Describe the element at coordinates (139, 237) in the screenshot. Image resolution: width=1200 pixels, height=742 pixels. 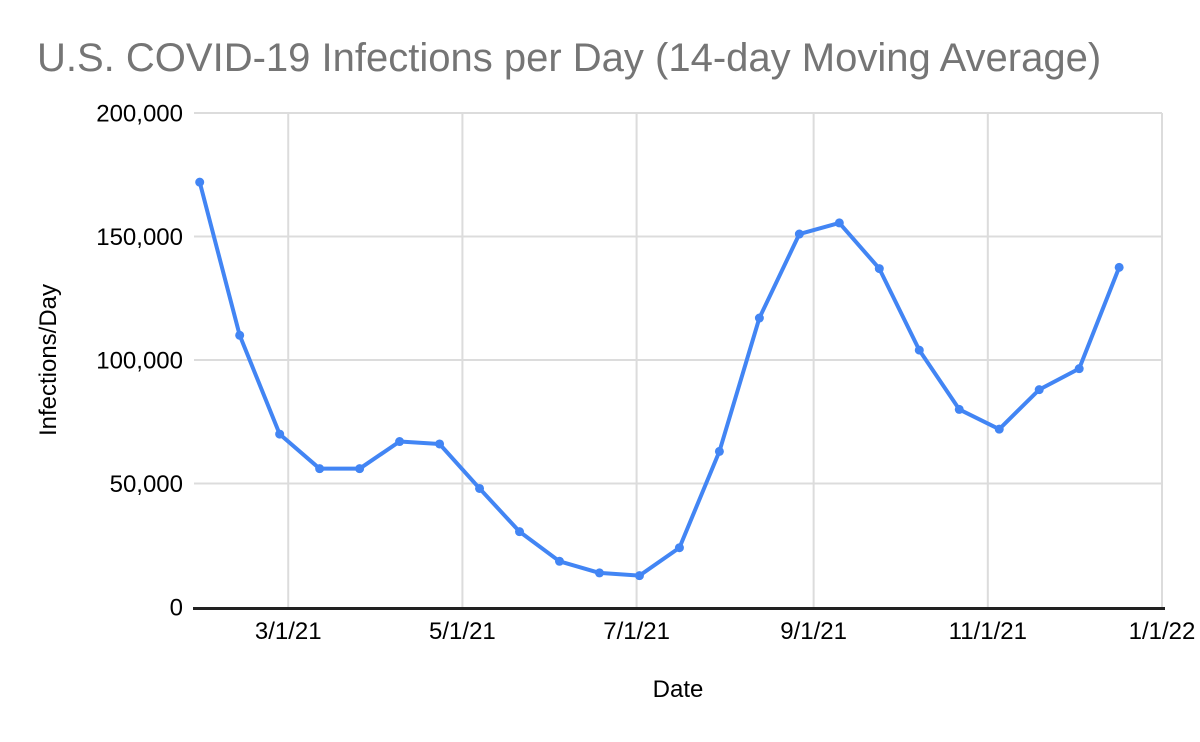
I see `y-tick-label: 150,000` at that location.